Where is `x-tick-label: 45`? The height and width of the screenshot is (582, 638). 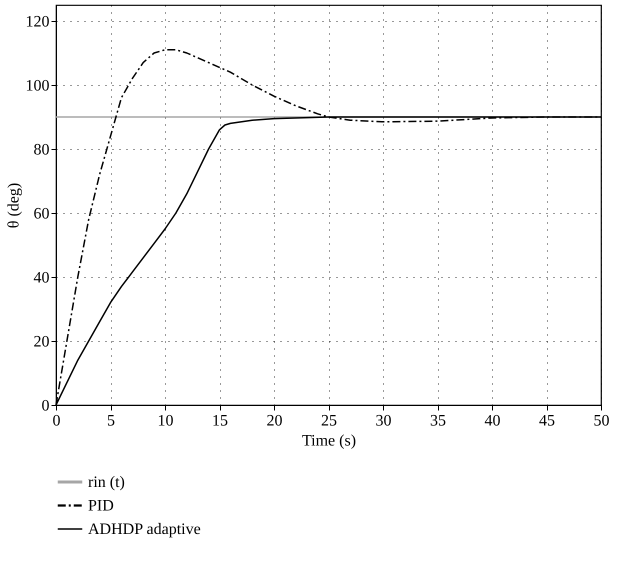 x-tick-label: 45 is located at coordinates (547, 421).